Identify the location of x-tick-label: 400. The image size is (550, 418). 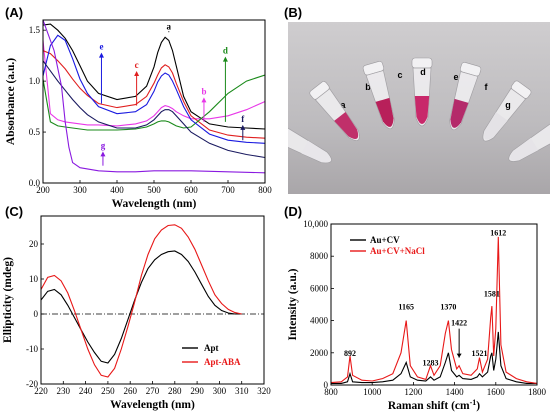
(117, 190).